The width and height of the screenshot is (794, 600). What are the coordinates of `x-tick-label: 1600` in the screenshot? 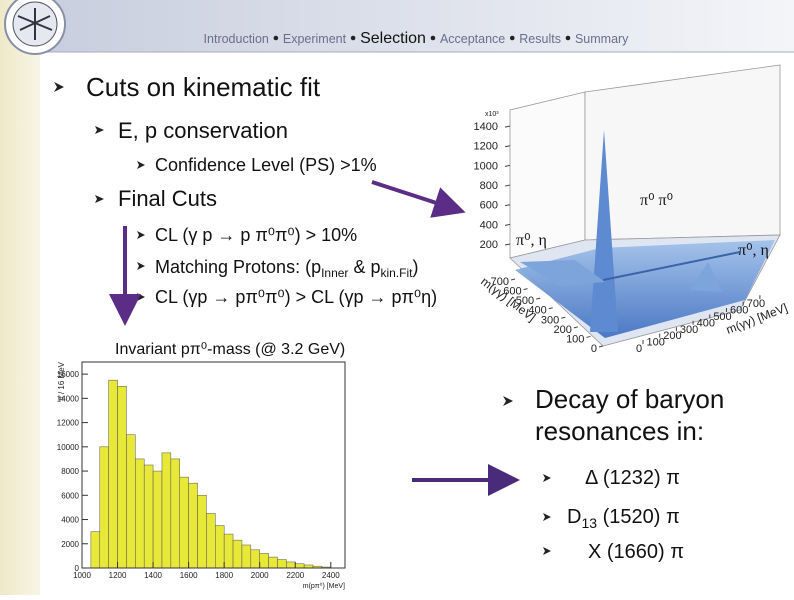 It's located at (189, 575).